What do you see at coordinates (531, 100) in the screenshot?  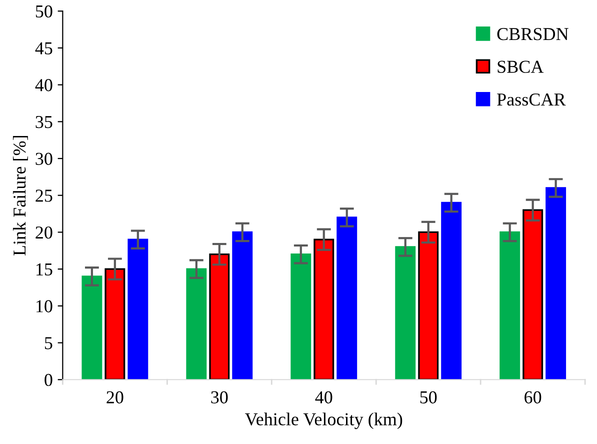 I see `legend-label: PassCAR` at bounding box center [531, 100].